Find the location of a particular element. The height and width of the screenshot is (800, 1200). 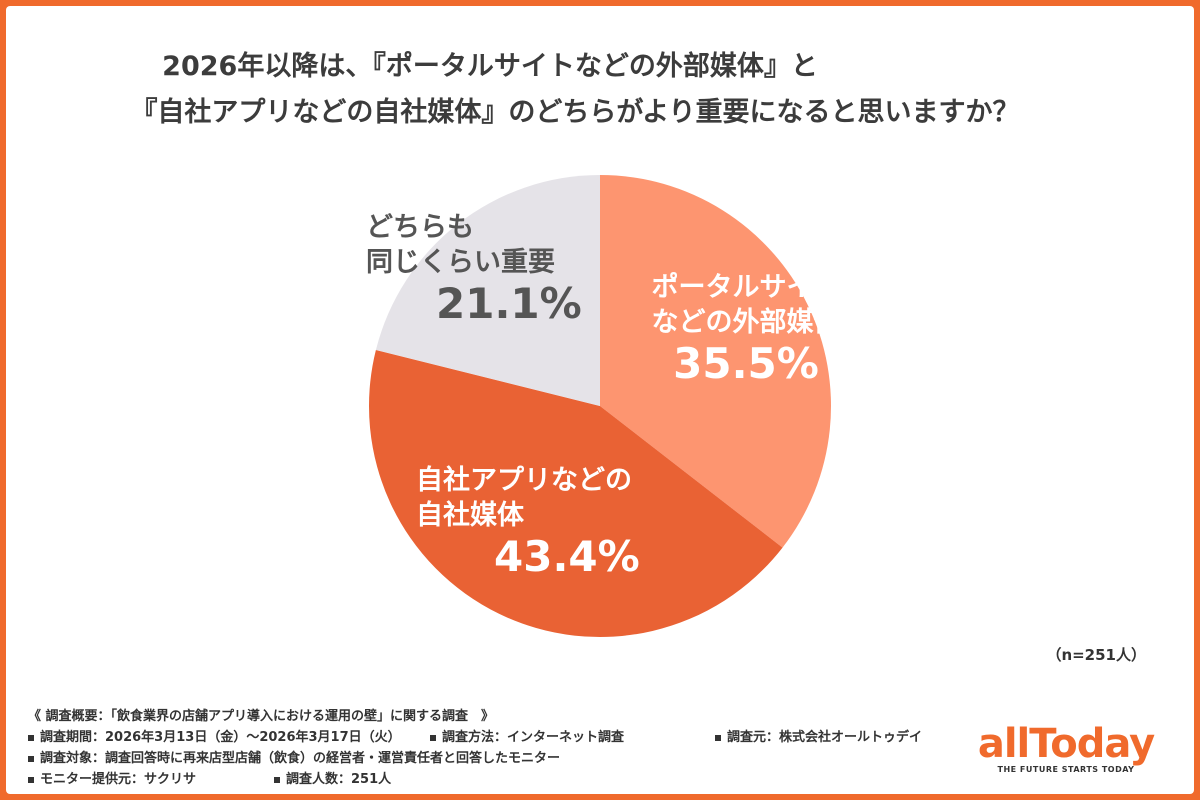

company-logo: allToday THE FUTURE STARTS TODAY is located at coordinates (1066, 748).